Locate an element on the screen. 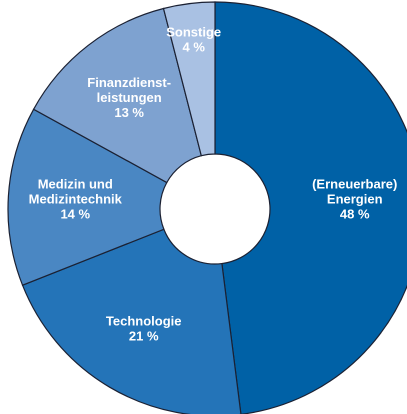  value-label: 4 % is located at coordinates (193, 46).